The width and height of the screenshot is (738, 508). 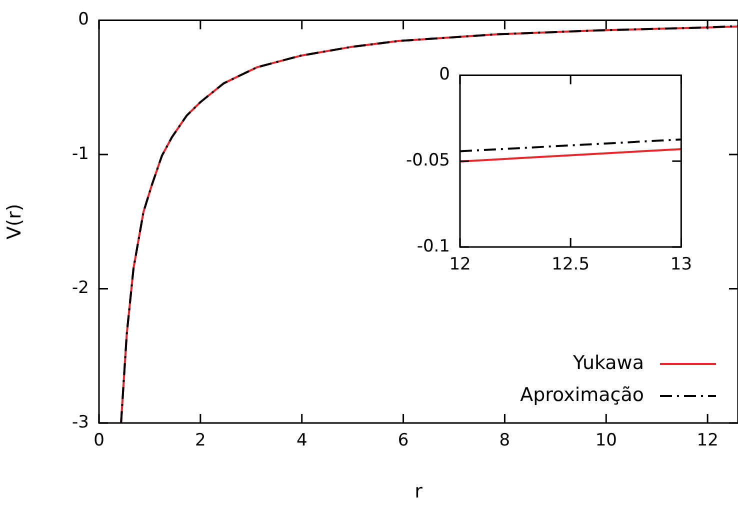 I want to click on y-tick-label: -1, so click(x=80, y=154).